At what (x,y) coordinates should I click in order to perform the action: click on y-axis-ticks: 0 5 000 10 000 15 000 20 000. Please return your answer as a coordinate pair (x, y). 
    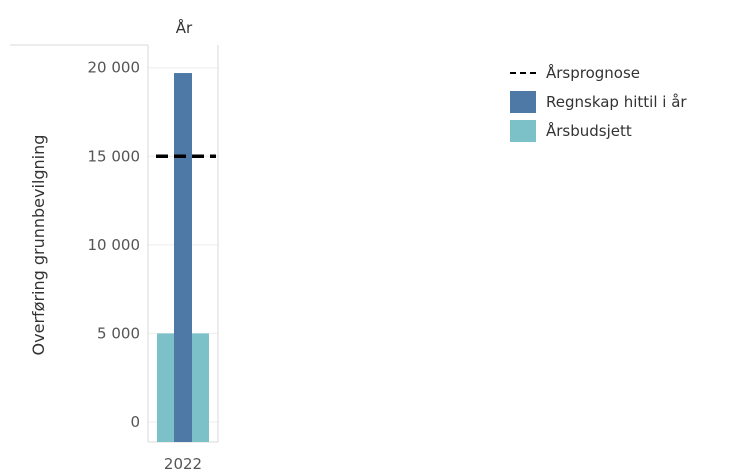
    Looking at the image, I should click on (114, 245).